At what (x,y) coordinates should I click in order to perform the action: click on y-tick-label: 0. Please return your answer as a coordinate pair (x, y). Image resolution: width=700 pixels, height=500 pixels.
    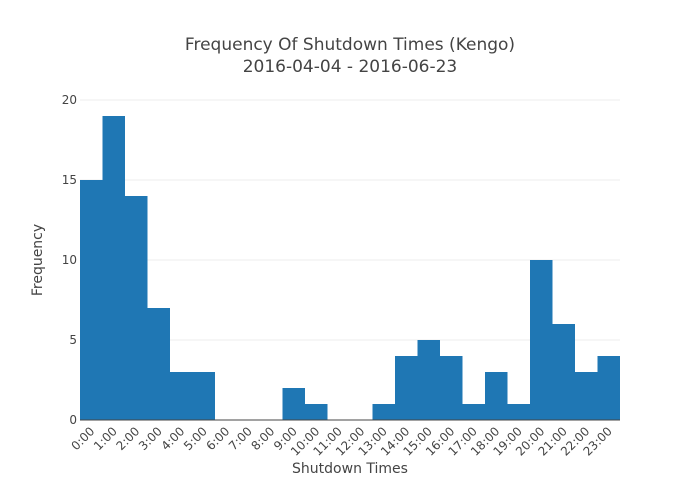
    Looking at the image, I should click on (73, 420).